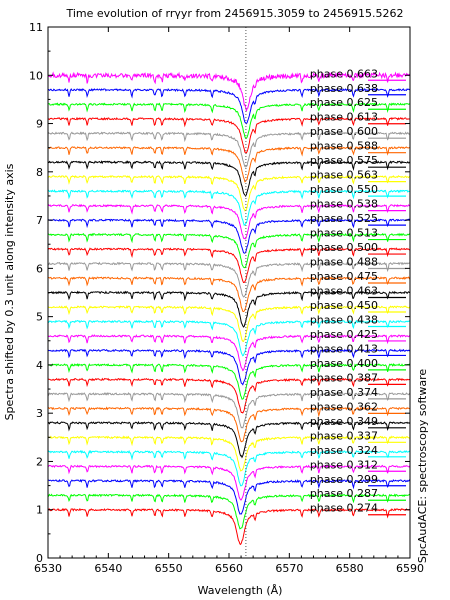 The height and width of the screenshot is (600, 450). I want to click on x-tick-label: 6540, so click(108, 568).